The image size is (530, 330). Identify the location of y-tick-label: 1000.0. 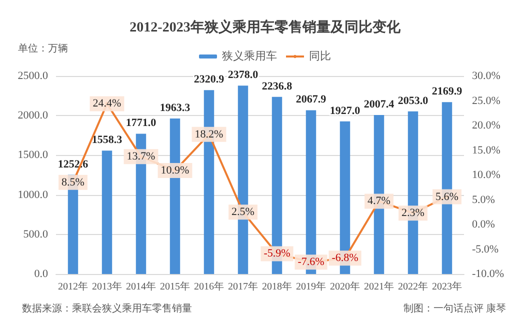
(33, 194).